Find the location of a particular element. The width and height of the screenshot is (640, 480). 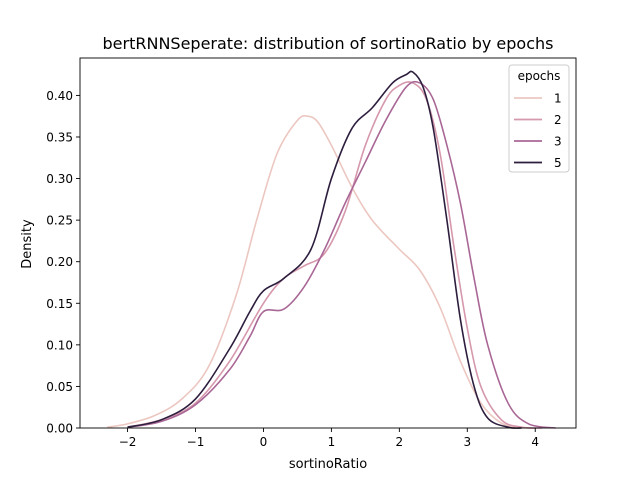

legend-label-2: 2 is located at coordinates (558, 120).